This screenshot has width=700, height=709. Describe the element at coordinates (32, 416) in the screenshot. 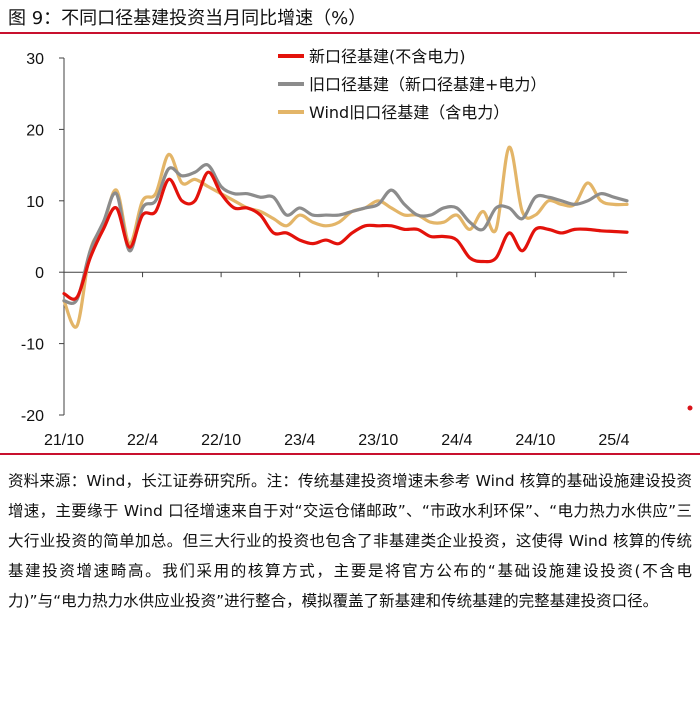

I see `y-tick-label: -20` at that location.